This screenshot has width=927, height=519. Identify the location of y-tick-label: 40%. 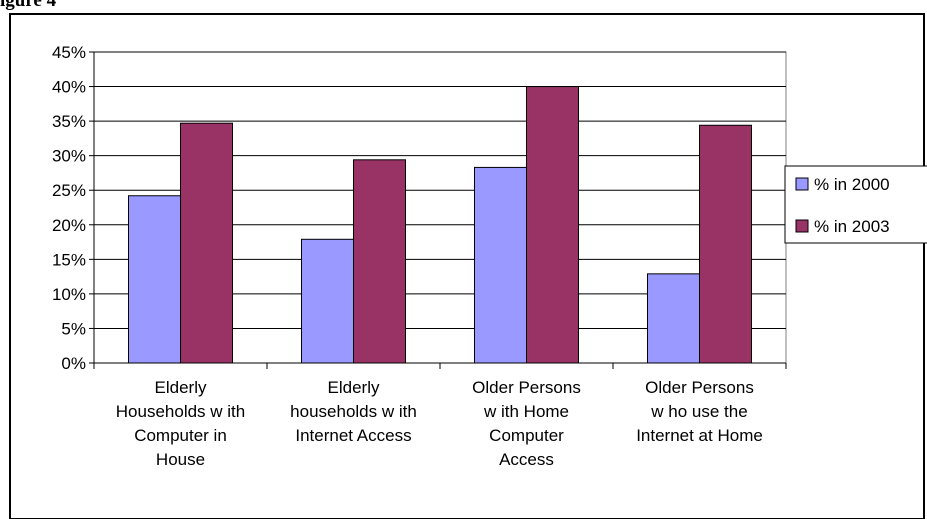
(69, 87).